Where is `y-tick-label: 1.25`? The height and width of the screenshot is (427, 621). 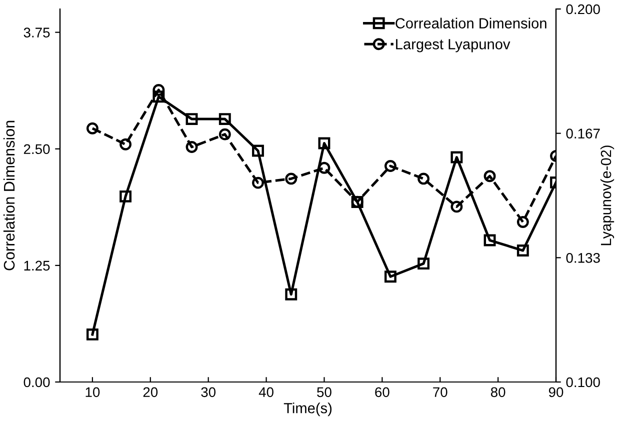
y-tick-label: 1.25 is located at coordinates (37, 265).